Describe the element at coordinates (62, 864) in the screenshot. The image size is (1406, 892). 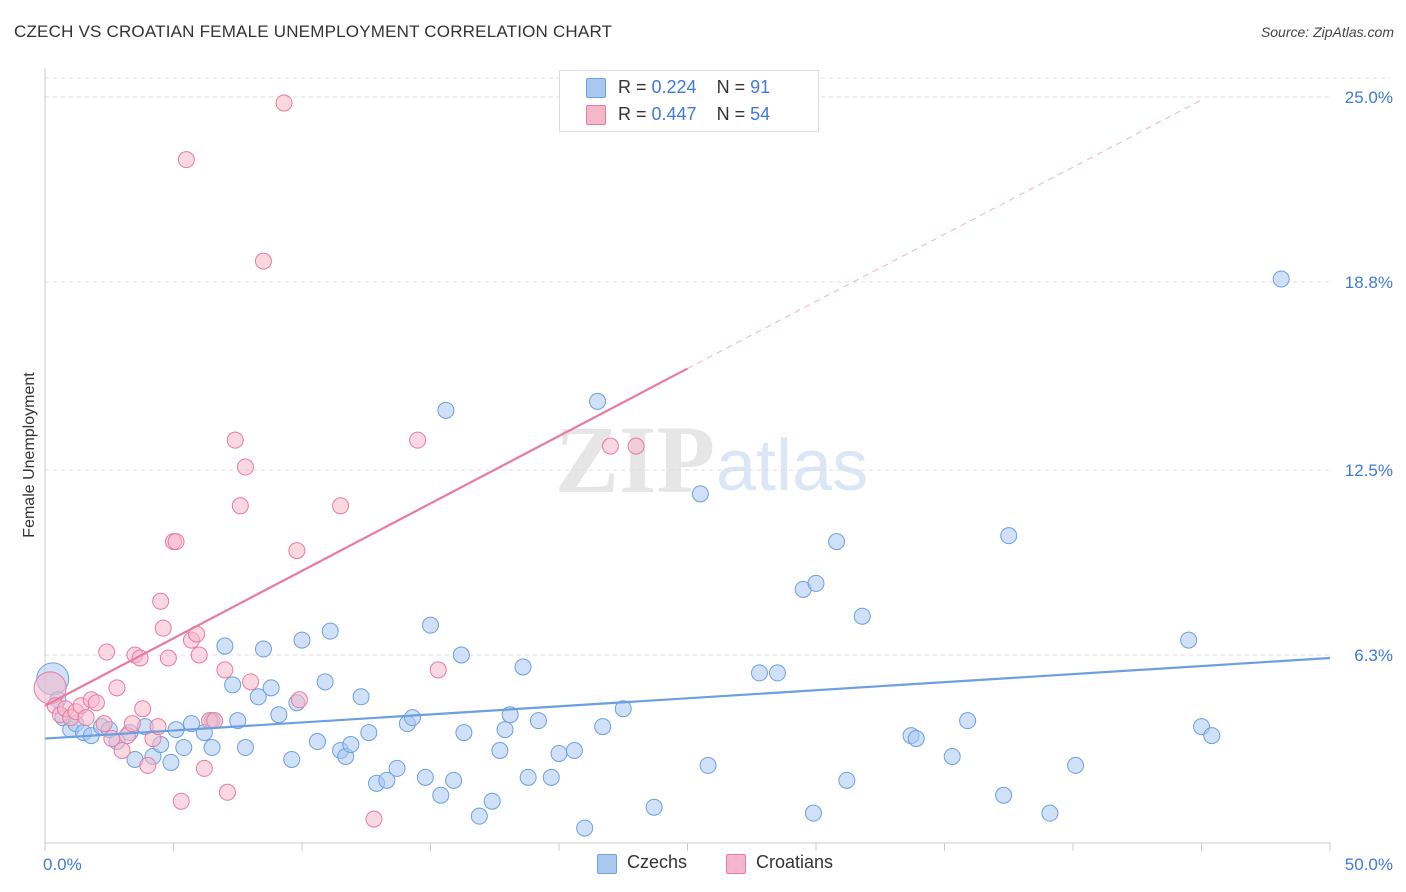
I see `x-tick-label: 0.0%` at that location.